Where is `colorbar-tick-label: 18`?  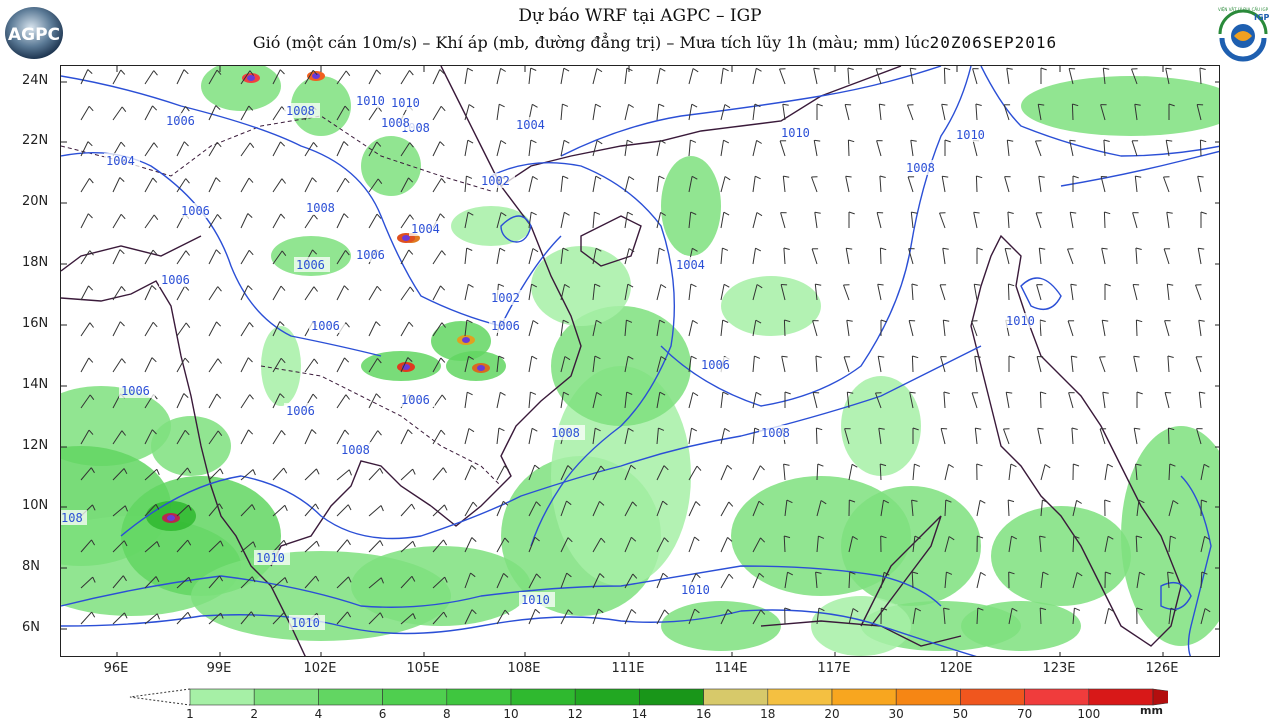 colorbar-tick-label: 18 is located at coordinates (767, 713).